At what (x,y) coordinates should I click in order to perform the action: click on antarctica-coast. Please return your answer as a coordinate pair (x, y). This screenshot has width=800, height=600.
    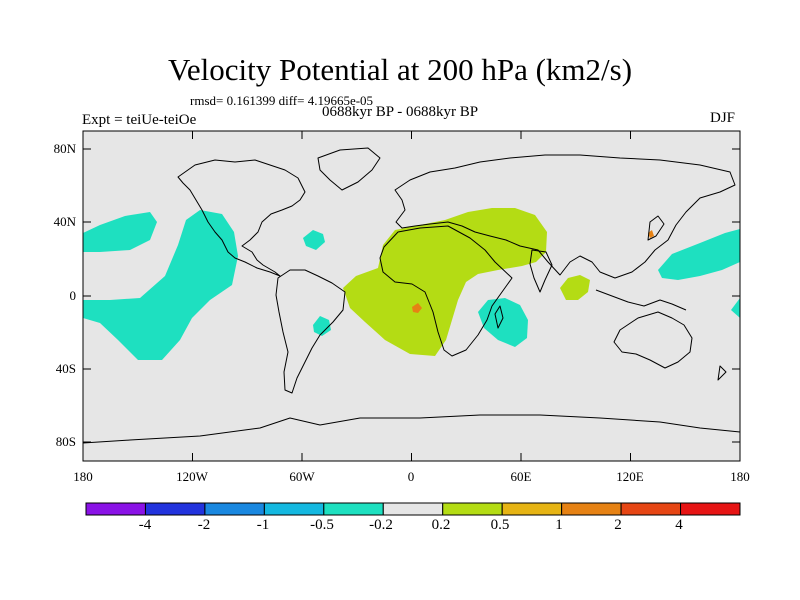
    Looking at the image, I should click on (411, 429).